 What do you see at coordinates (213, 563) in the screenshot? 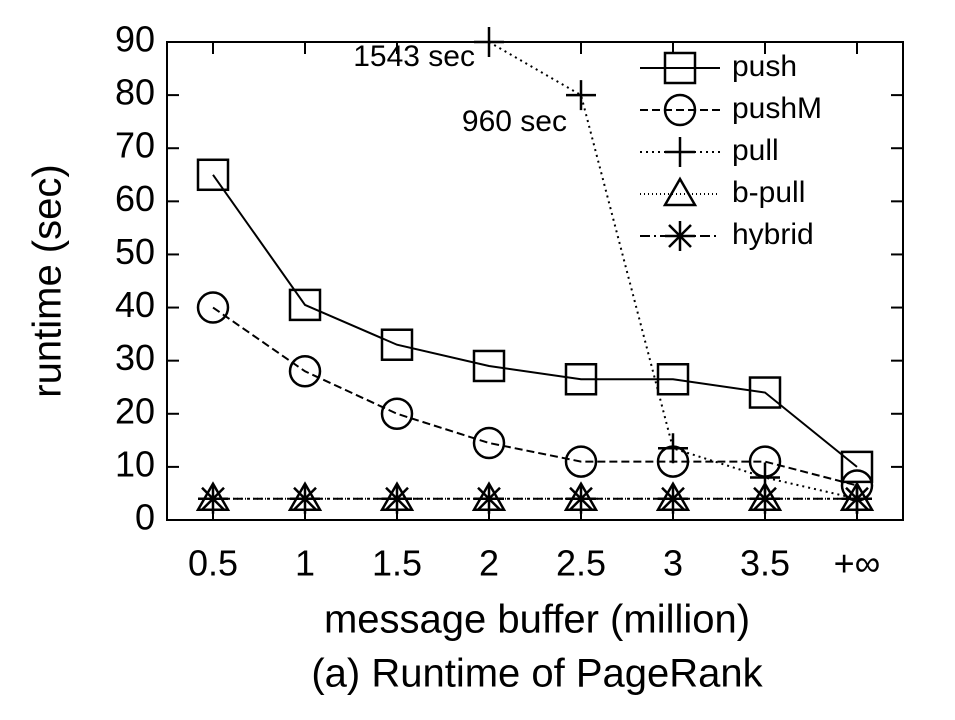
I see `x-tick-label: 0.5` at bounding box center [213, 563].